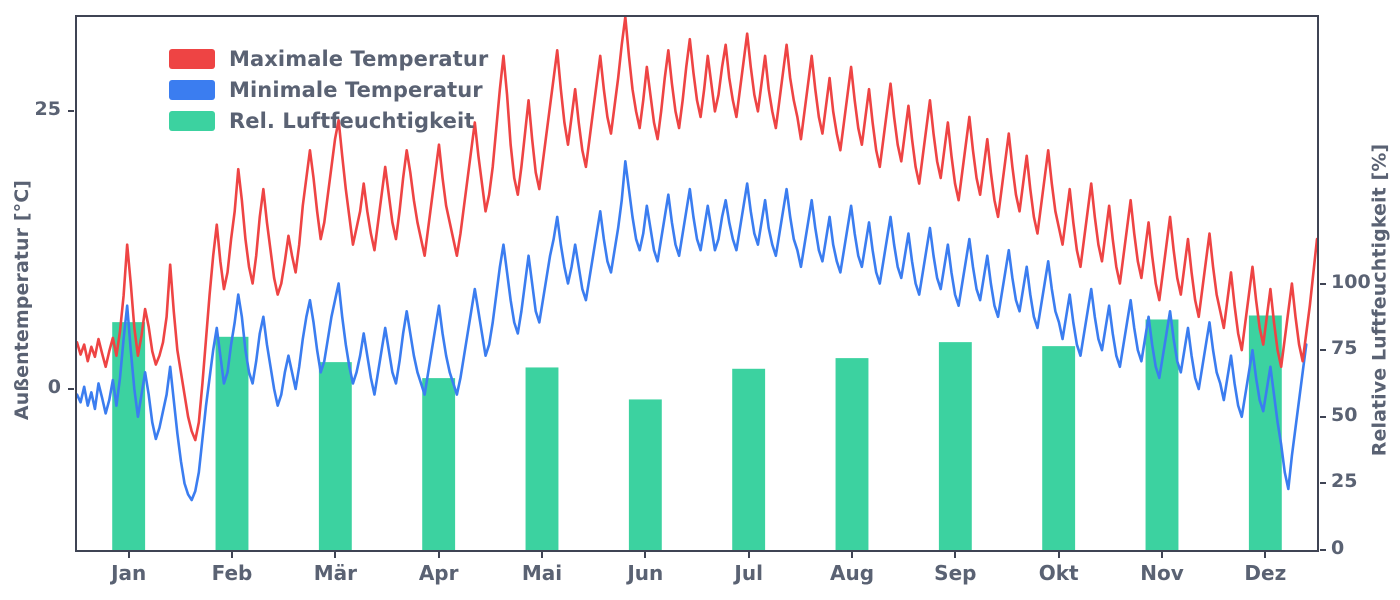 The image size is (1400, 600). I want to click on y-axis-right-title: Relative Luftfeuchtigkeit [%], so click(1380, 300).